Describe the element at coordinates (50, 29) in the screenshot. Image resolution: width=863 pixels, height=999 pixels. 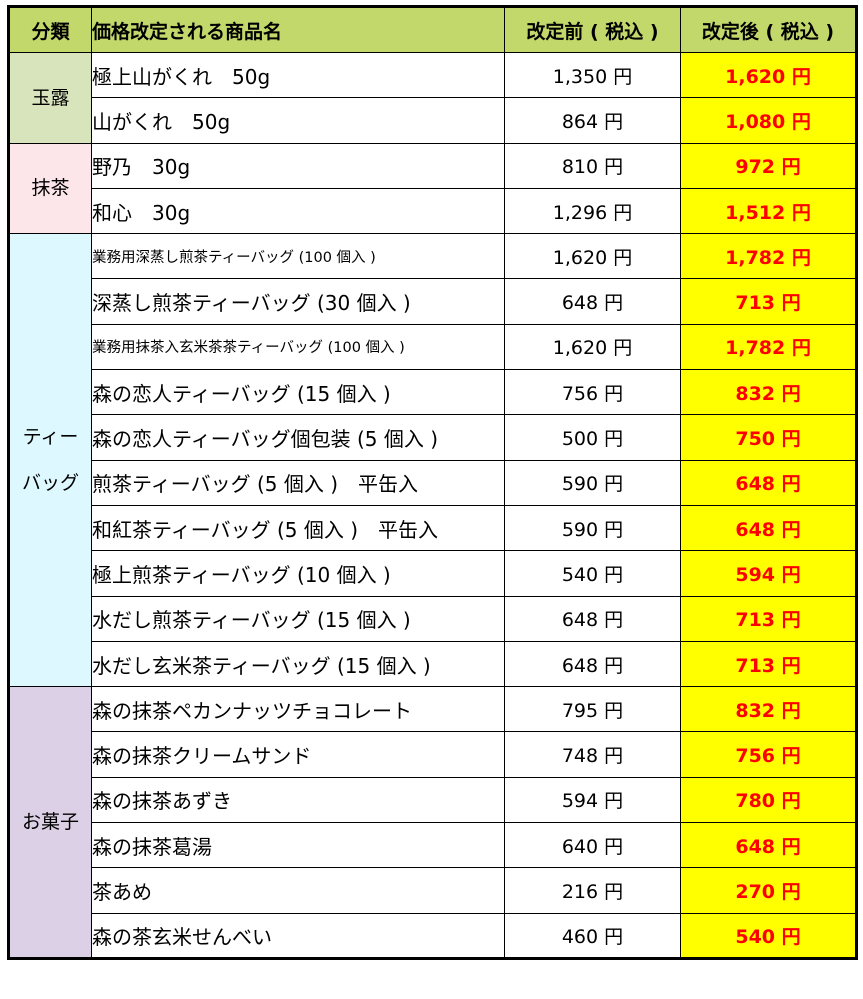
I see `header-category: 分類` at that location.